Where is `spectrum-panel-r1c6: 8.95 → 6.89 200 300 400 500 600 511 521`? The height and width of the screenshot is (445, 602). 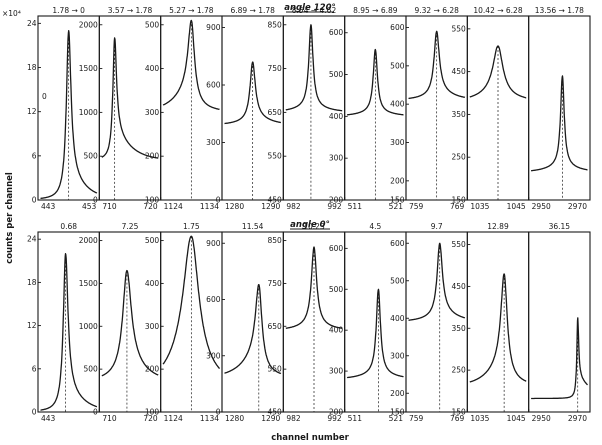 spectrum-panel-r1c6: 8.95 → 6.89 200 300 400 500 600 511 521 is located at coordinates (368, 108).